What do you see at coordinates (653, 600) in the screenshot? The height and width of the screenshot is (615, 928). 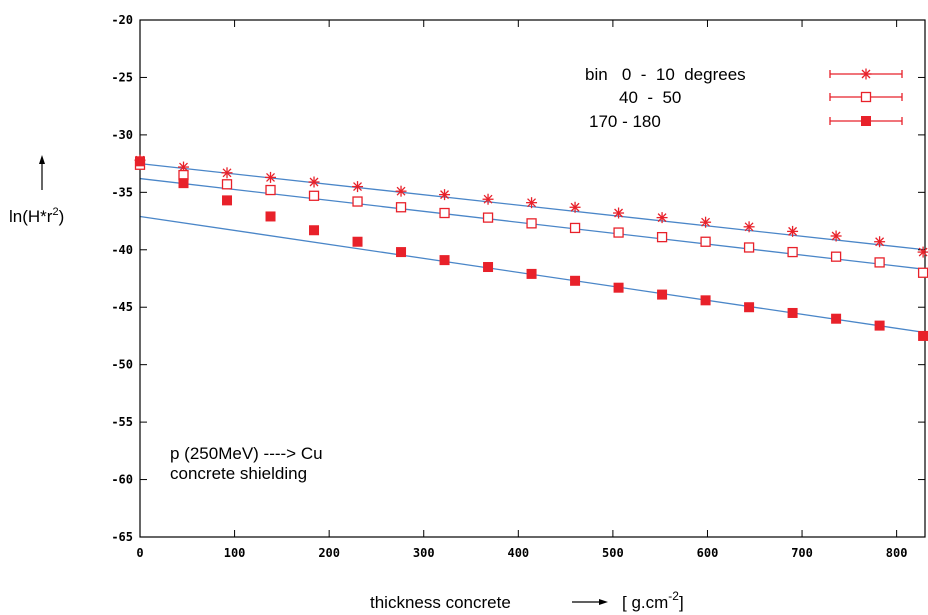 I see `svg-text: [ g.cm-2]` at bounding box center [653, 600].